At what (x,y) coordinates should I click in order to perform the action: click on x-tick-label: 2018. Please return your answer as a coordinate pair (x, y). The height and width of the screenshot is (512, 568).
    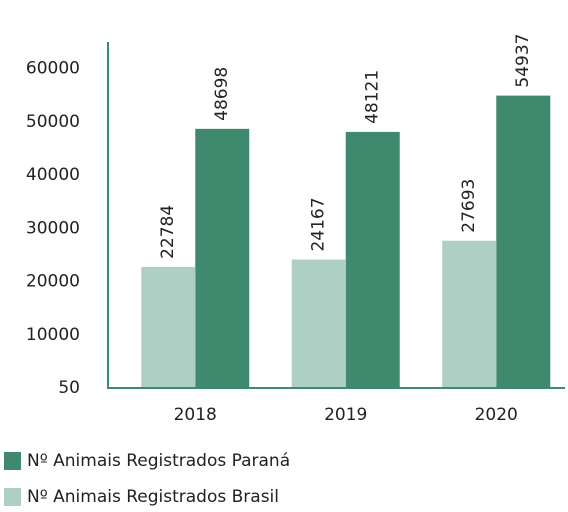
    Looking at the image, I should click on (195, 415).